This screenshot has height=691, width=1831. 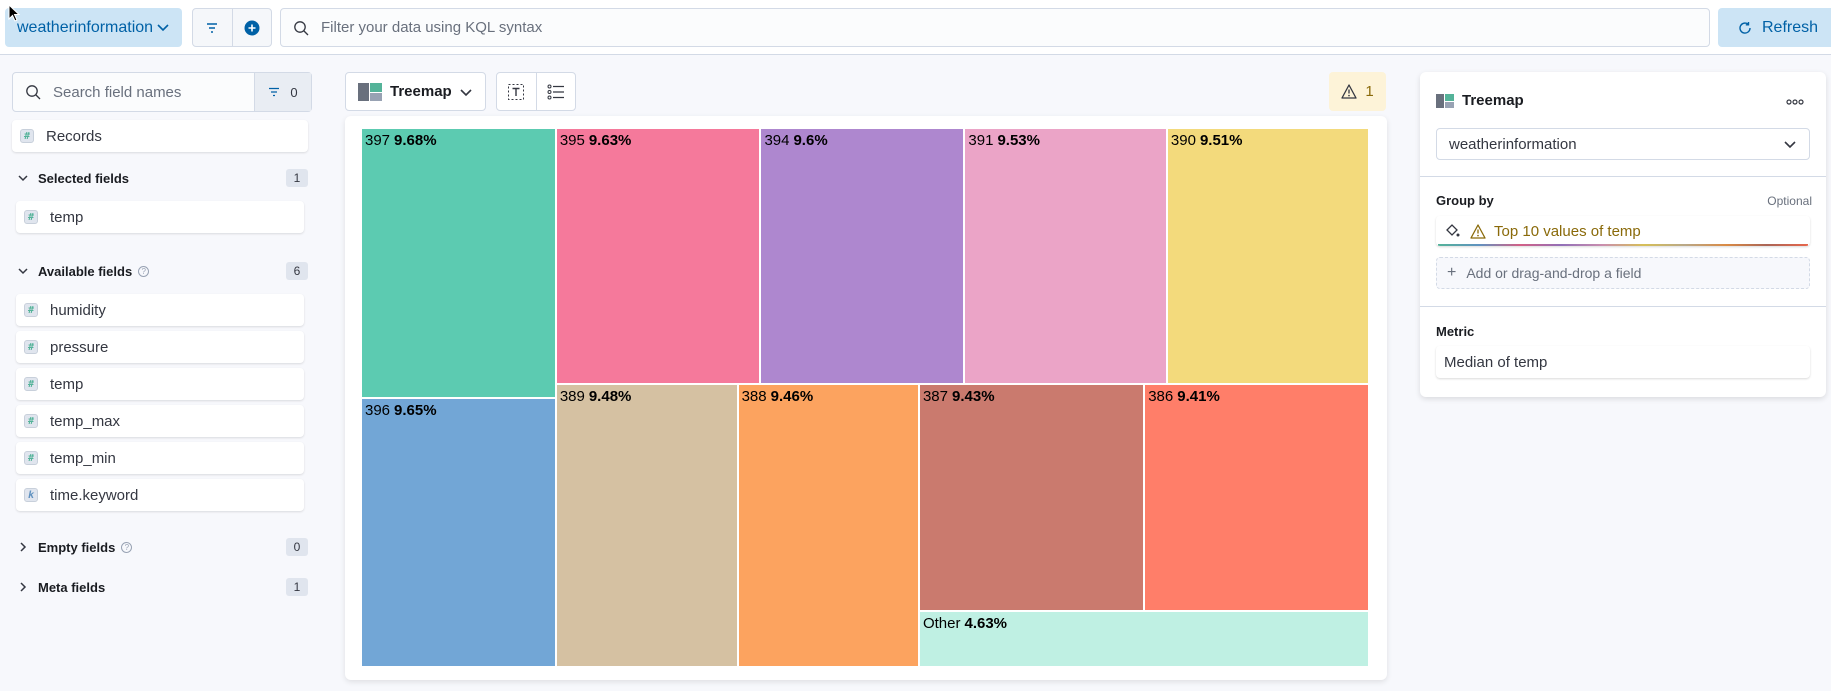 What do you see at coordinates (282, 92) in the screenshot?
I see `field-type-filter-button: 0` at bounding box center [282, 92].